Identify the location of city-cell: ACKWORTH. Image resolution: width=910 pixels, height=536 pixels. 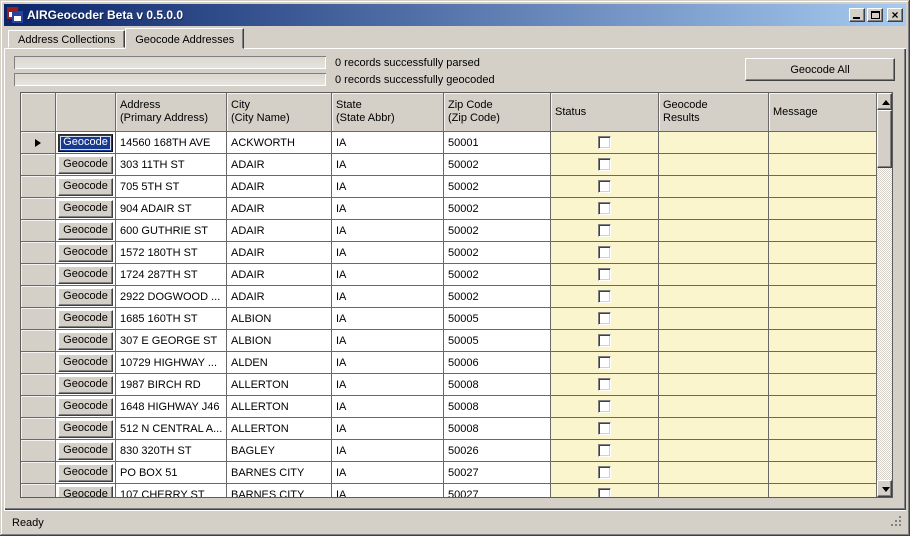
(279, 142).